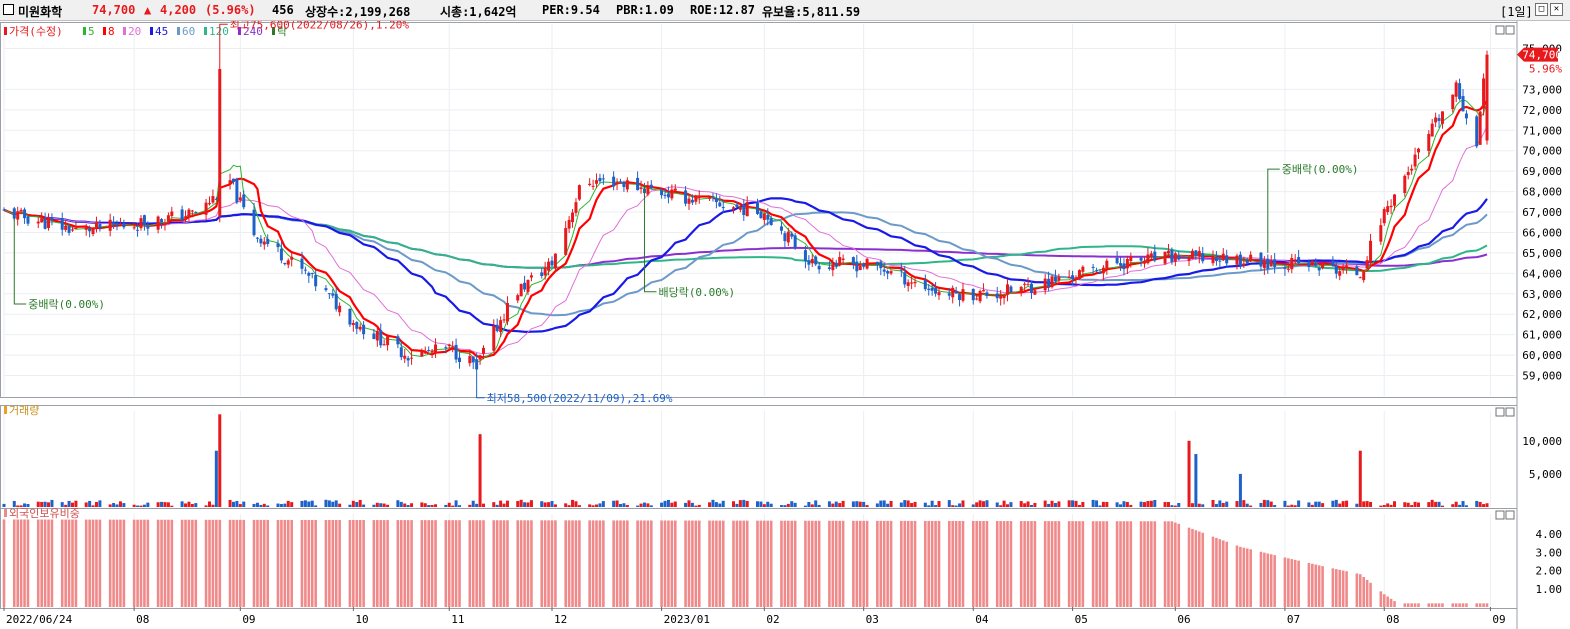 The image size is (1570, 629). I want to click on volume-tick-label: 10,000, so click(1542, 441).